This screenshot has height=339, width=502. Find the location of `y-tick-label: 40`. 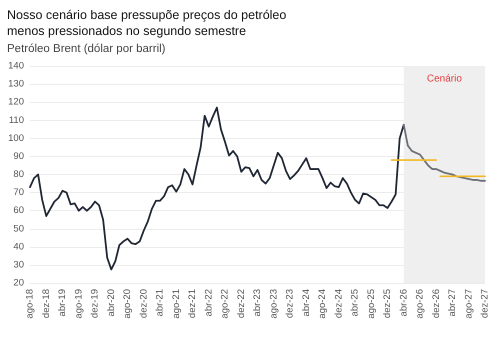

y-tick-label: 40 is located at coordinates (18, 246).